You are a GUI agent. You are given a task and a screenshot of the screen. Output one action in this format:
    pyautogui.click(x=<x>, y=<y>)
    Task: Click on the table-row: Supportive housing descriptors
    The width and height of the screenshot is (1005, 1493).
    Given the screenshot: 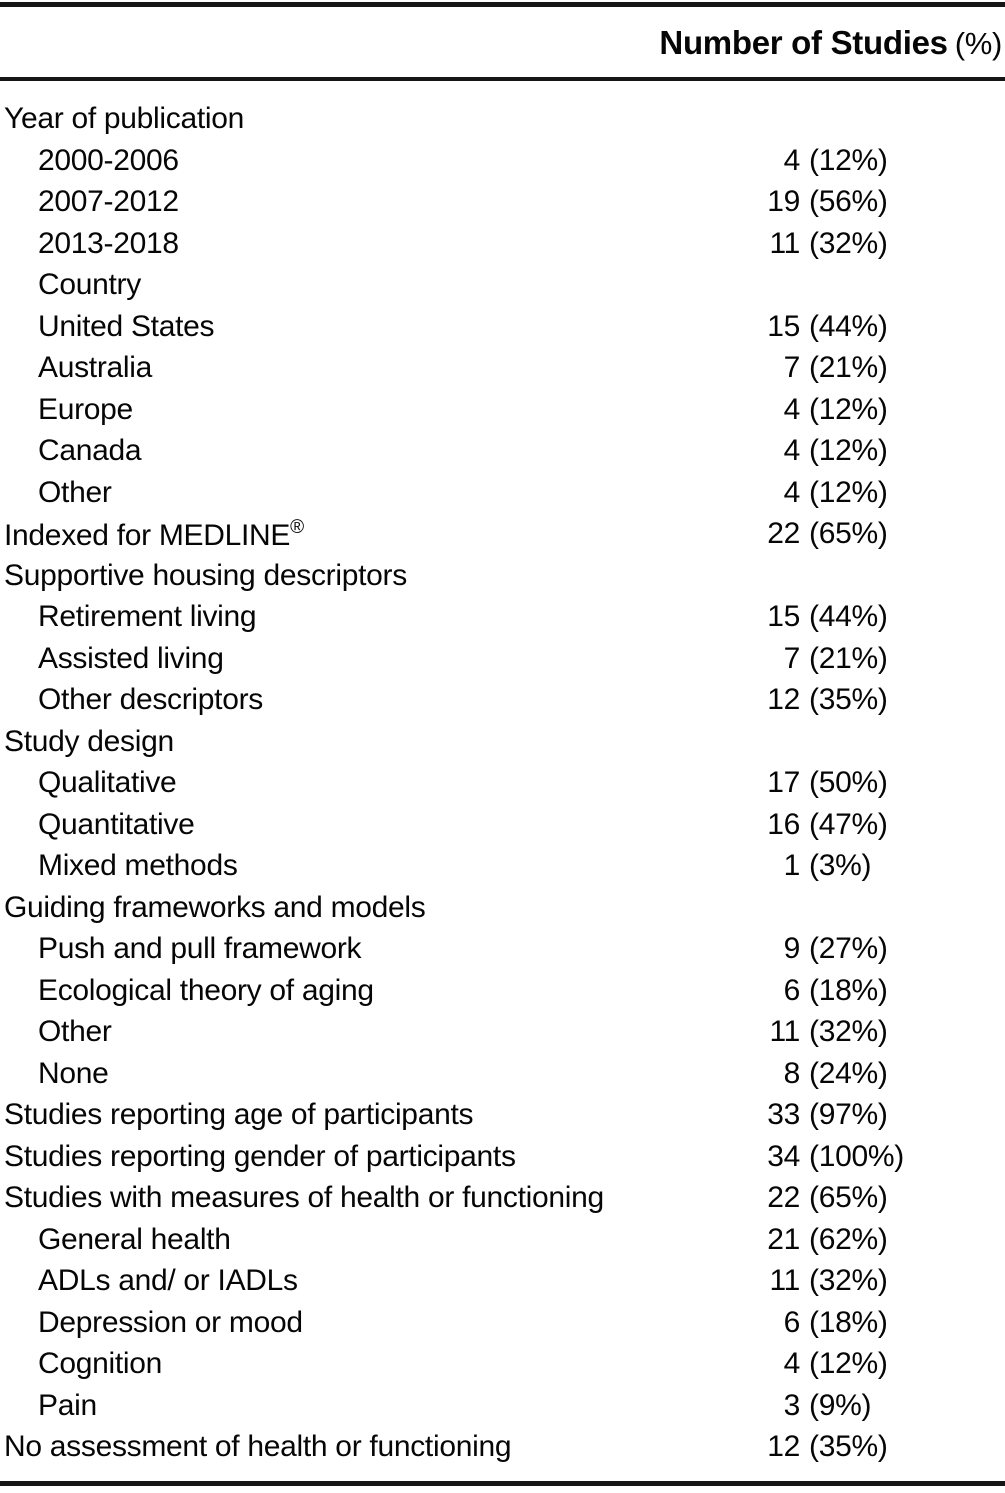 What is the action you would take?
    pyautogui.click(x=502, y=577)
    